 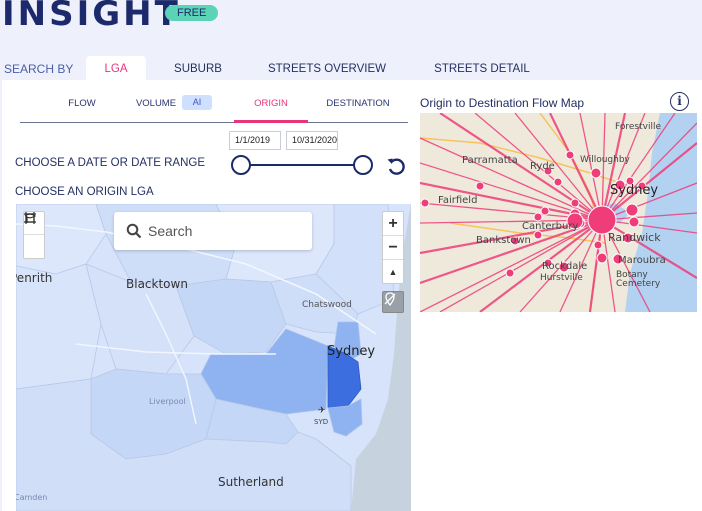 I want to click on ai-badge: AI, so click(x=197, y=102).